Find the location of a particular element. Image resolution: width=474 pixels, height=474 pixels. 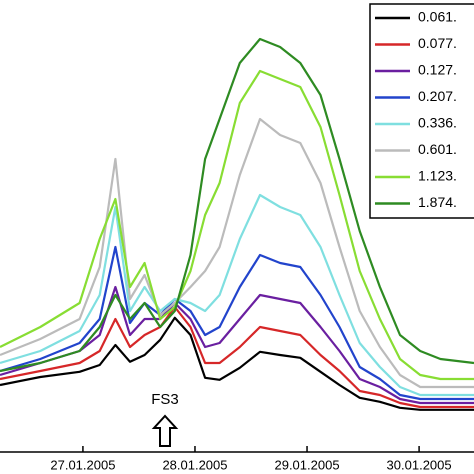

legend-label: 0.127. is located at coordinates (437, 70).